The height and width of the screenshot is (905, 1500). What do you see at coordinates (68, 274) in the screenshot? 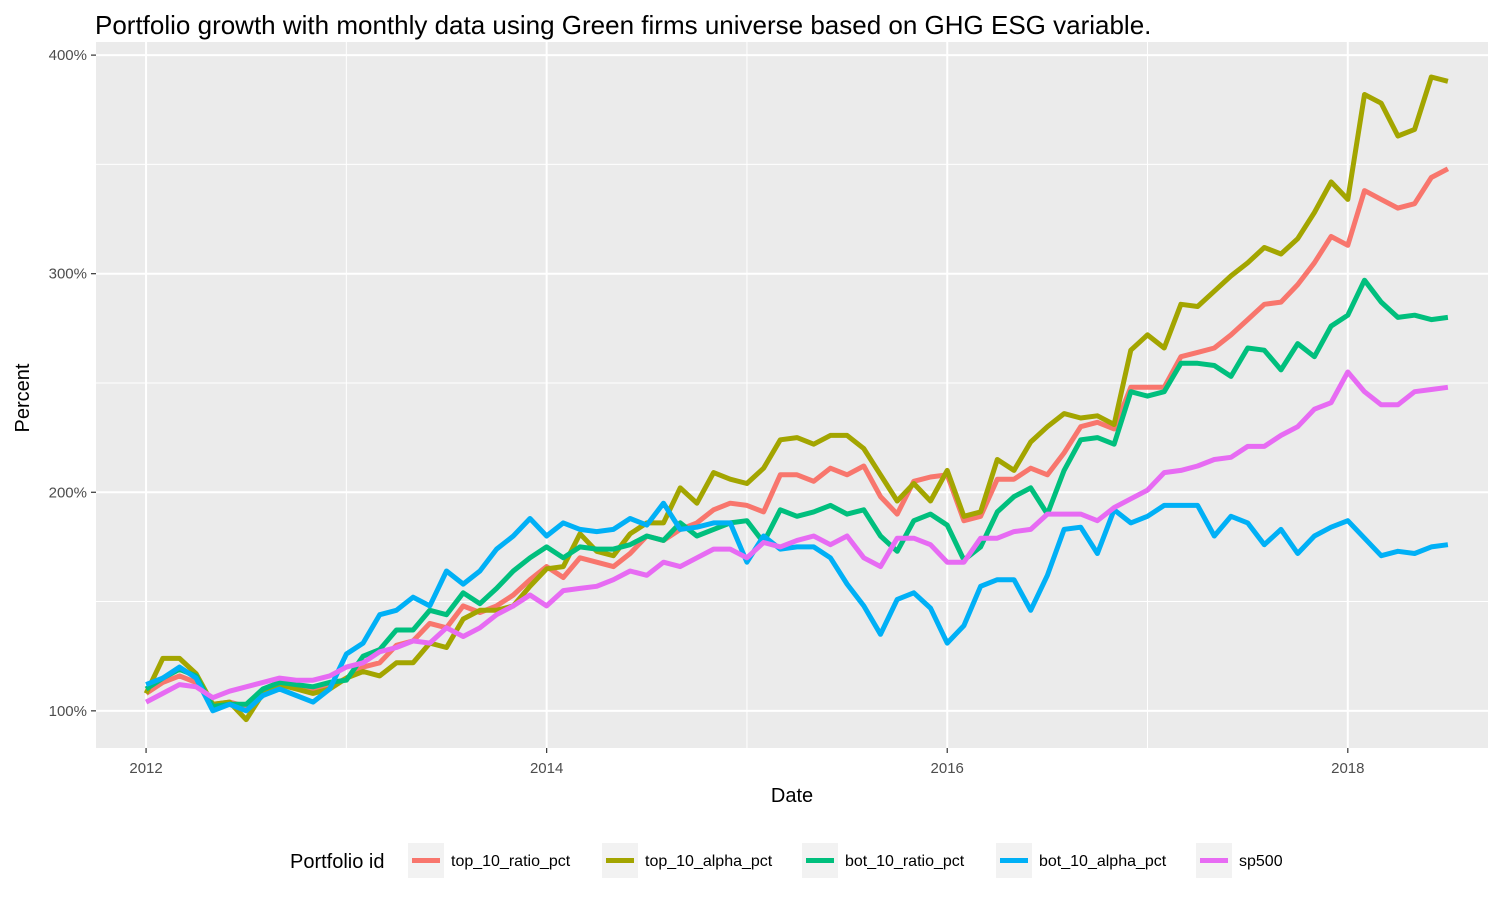
I see `y-tick-label: 300%` at bounding box center [68, 274].